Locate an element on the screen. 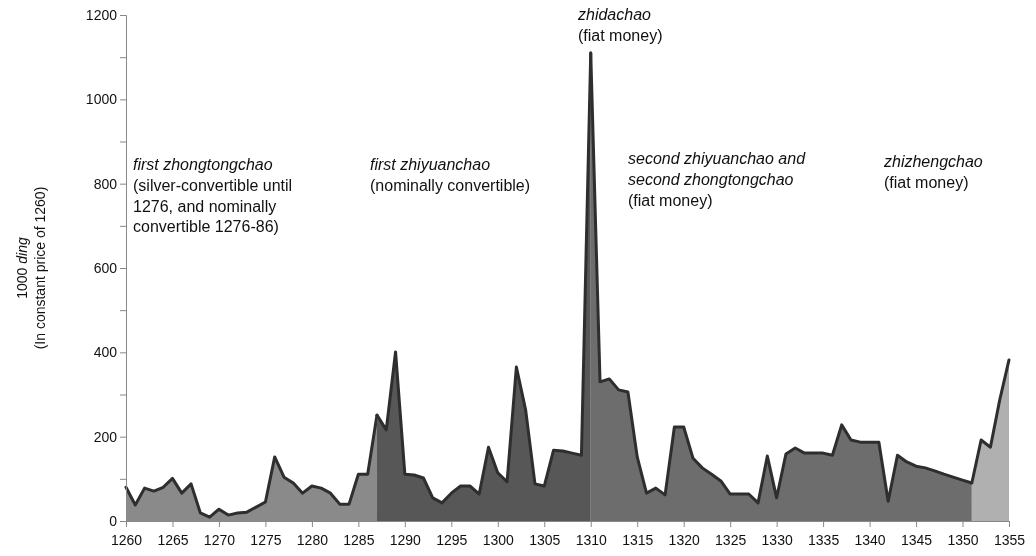 The height and width of the screenshot is (556, 1036). x-tick-label: 1295 is located at coordinates (452, 540).